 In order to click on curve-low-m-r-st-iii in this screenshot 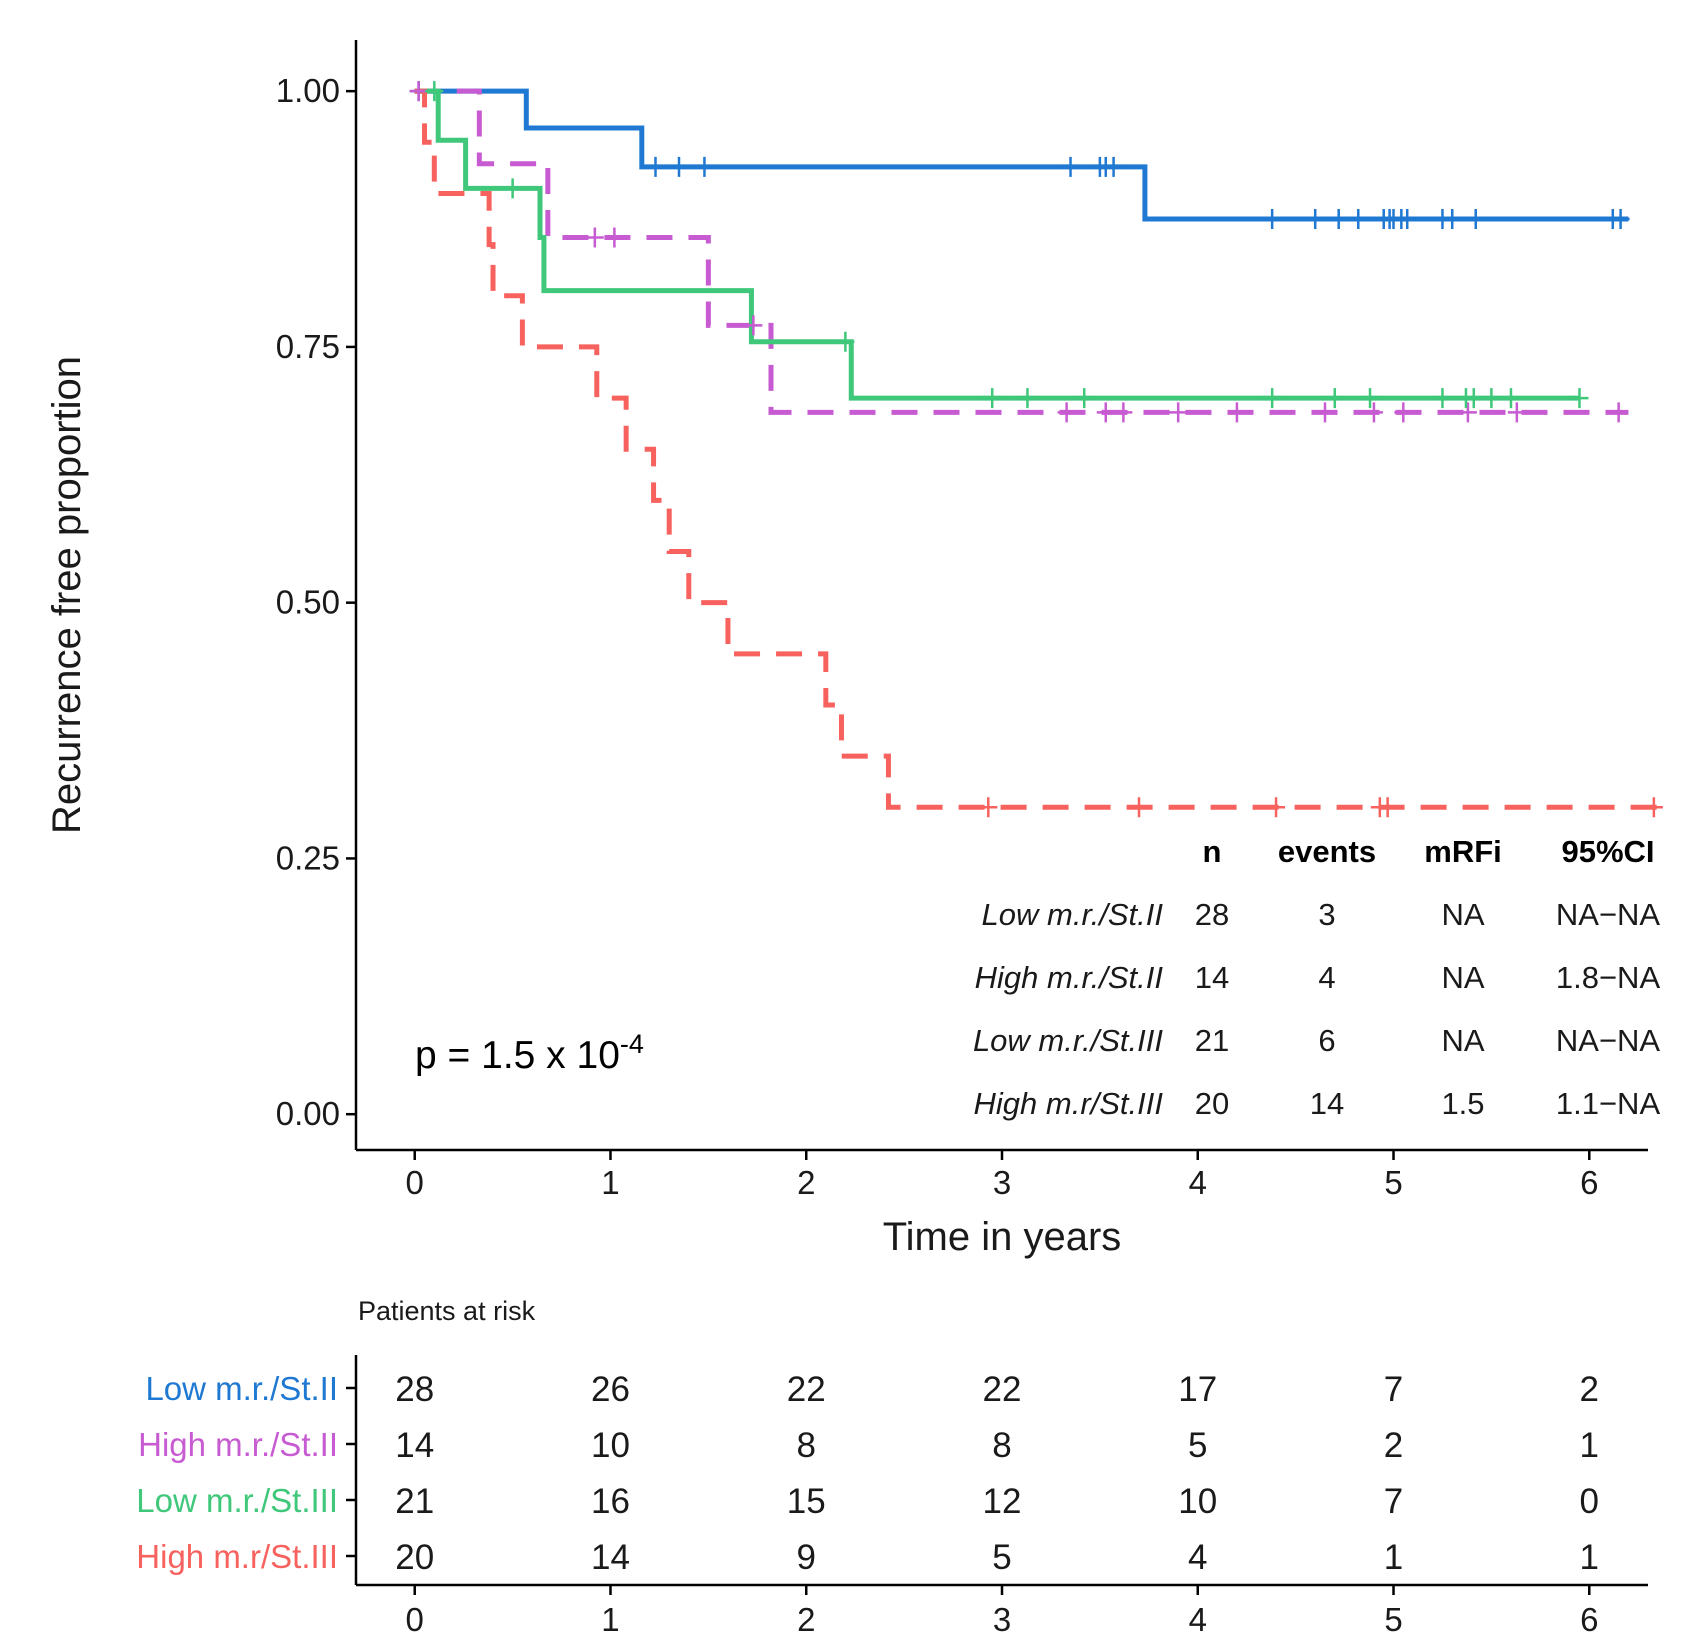, I will do `click(997, 244)`.